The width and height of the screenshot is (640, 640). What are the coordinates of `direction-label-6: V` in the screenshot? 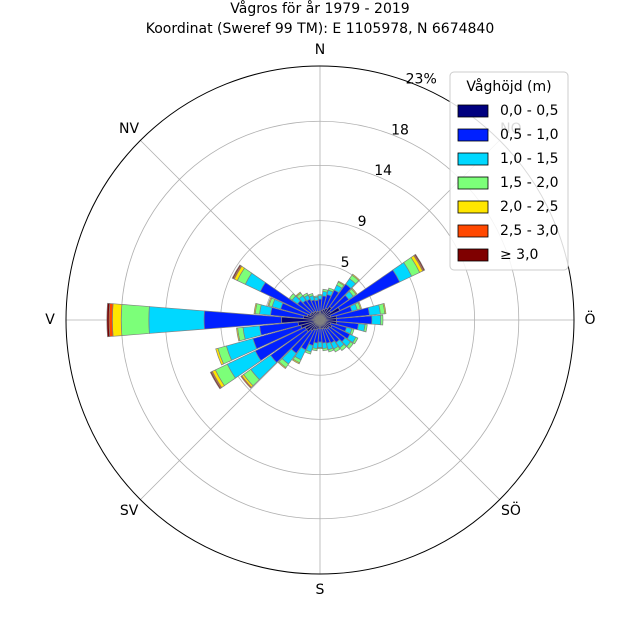 It's located at (50, 320).